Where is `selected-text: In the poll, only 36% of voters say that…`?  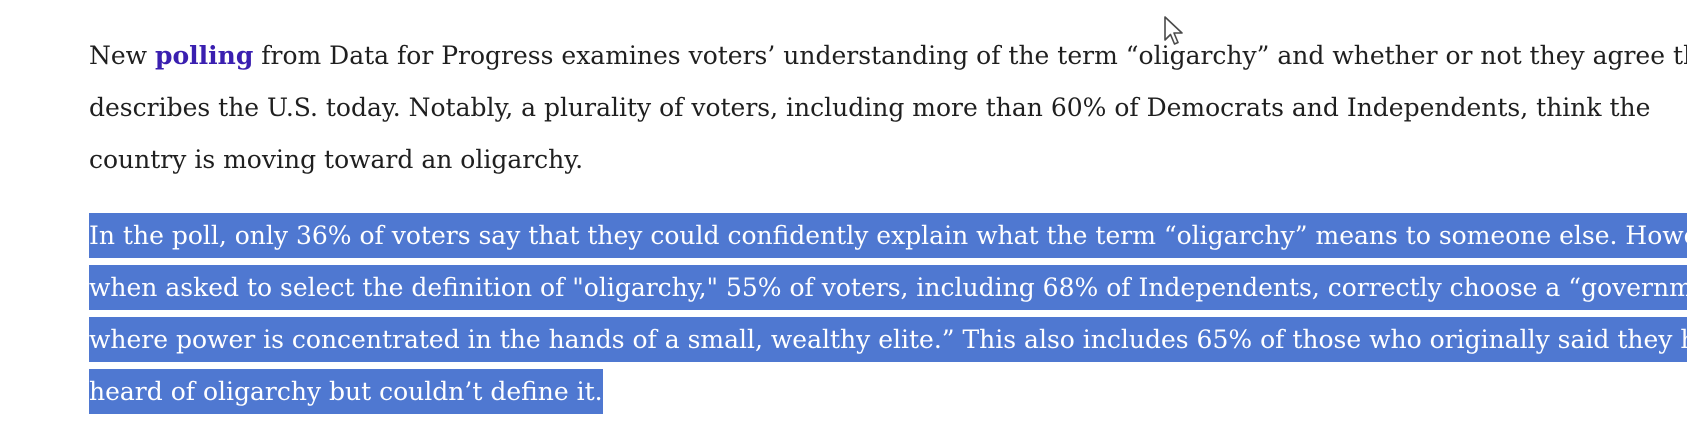
selected-text: In the poll, only 36% of voters say that… is located at coordinates (888, 235).